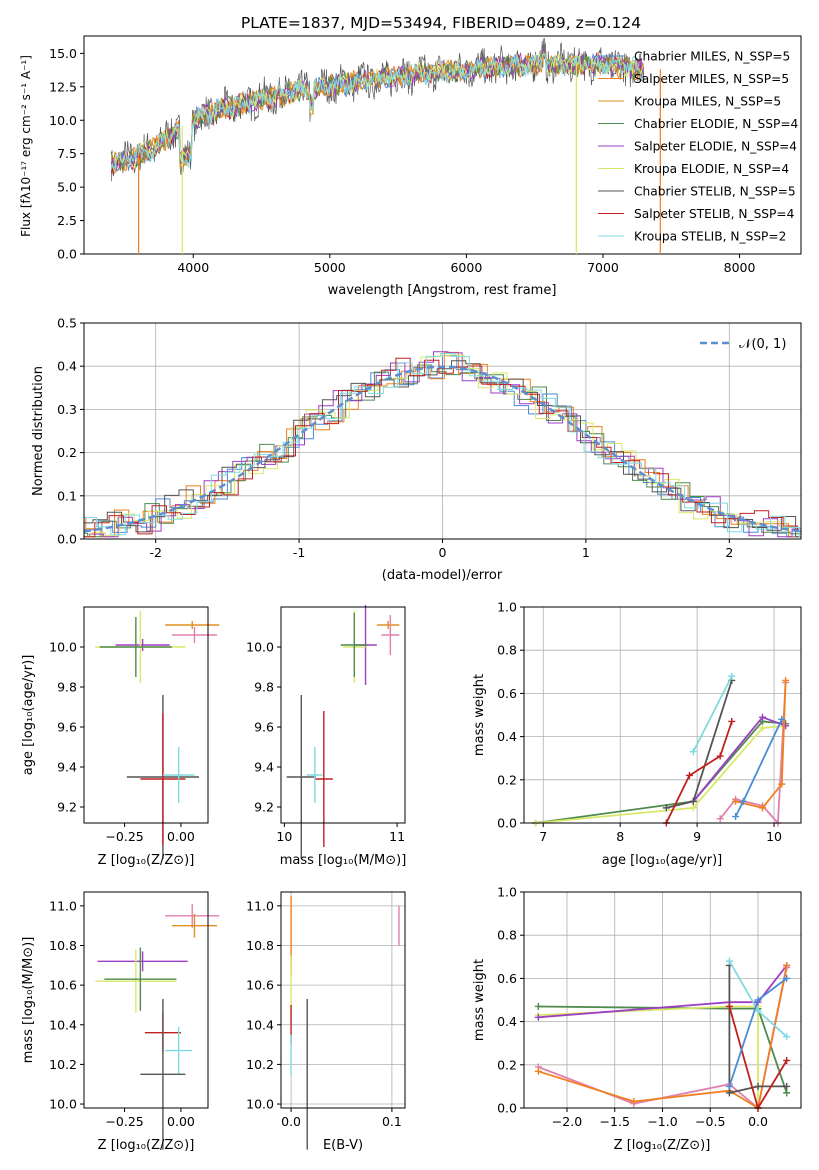  I want to click on y-tick-label: 7.5, so click(67, 153).